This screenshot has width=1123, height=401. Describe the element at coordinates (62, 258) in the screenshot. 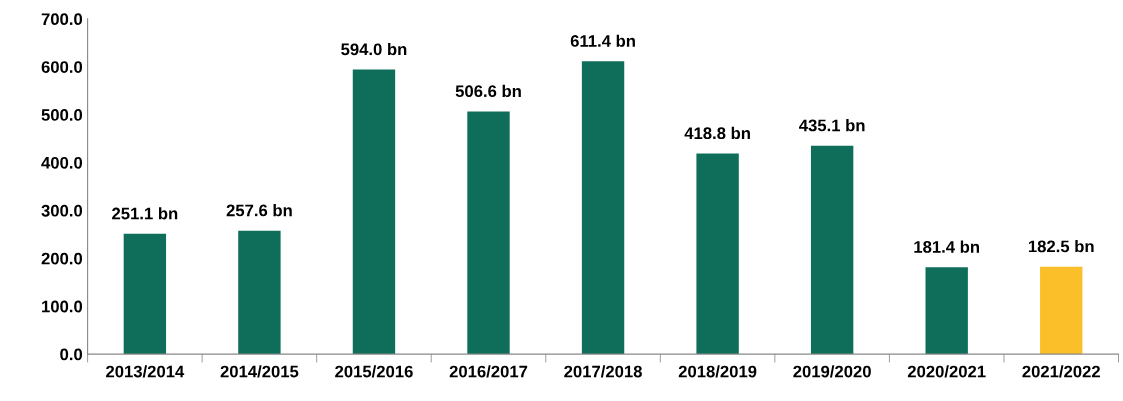

I see `y-tick-label: 200.0` at that location.